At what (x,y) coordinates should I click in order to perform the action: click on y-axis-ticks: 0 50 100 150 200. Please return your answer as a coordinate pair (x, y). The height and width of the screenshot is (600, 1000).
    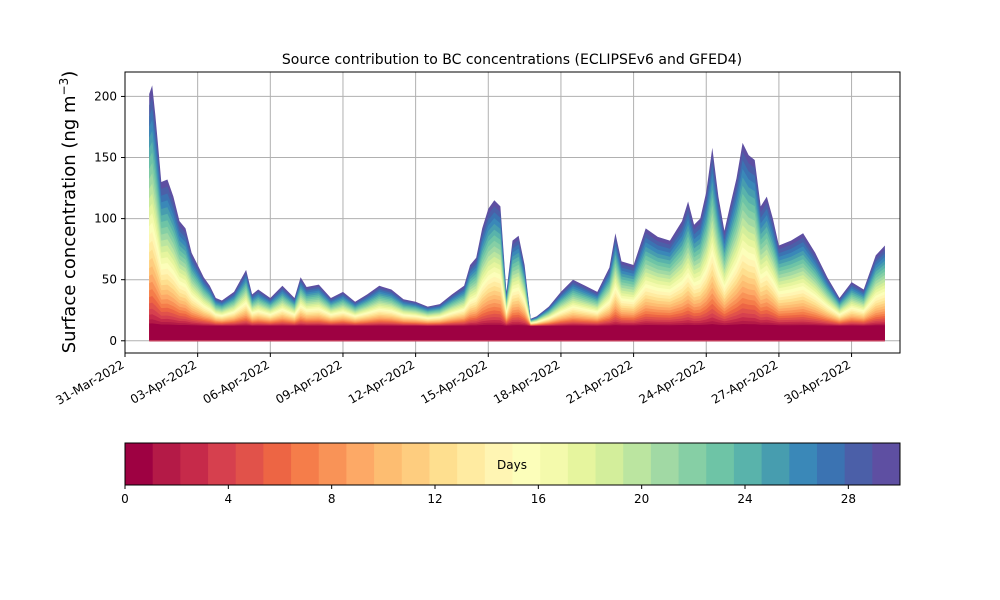
    Looking at the image, I should click on (109, 218).